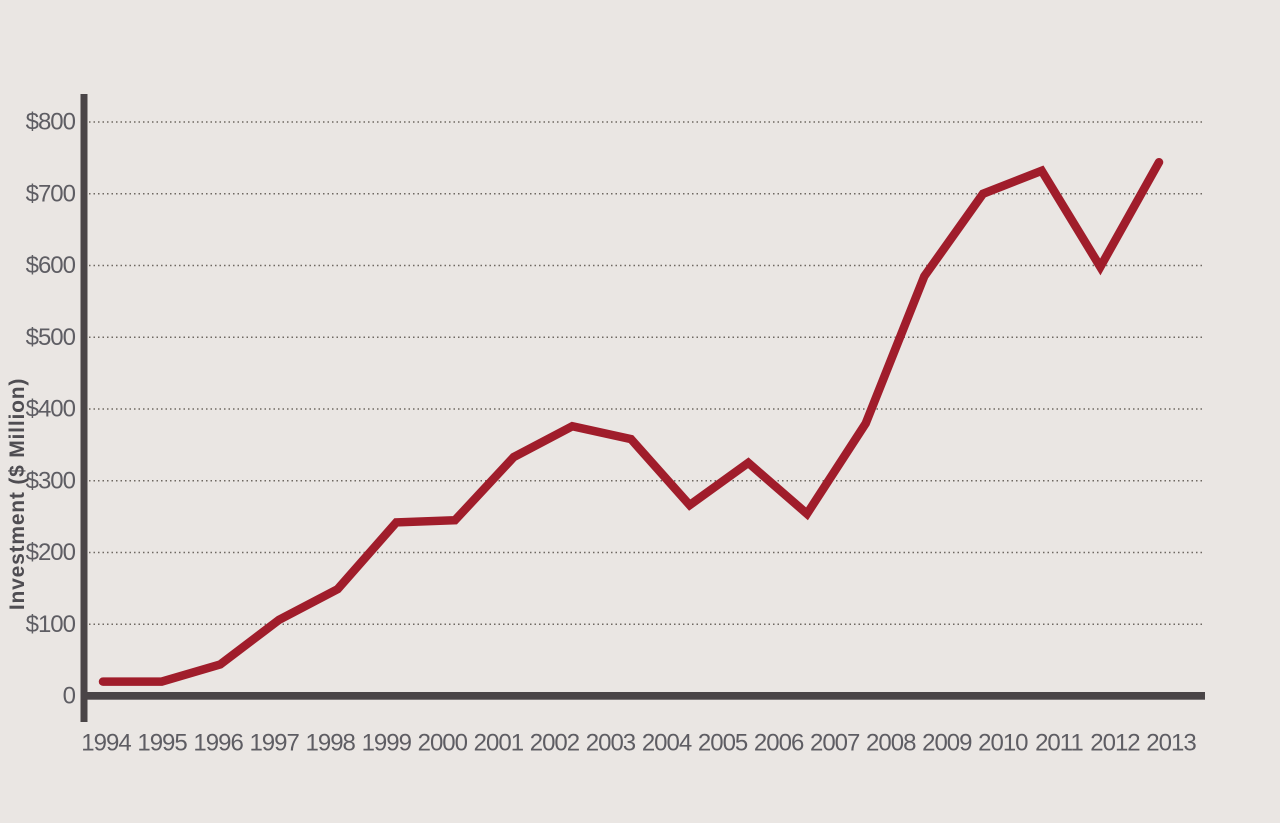 Image resolution: width=1280 pixels, height=823 pixels. What do you see at coordinates (1115, 743) in the screenshot?
I see `x-tick-label: 2012` at bounding box center [1115, 743].